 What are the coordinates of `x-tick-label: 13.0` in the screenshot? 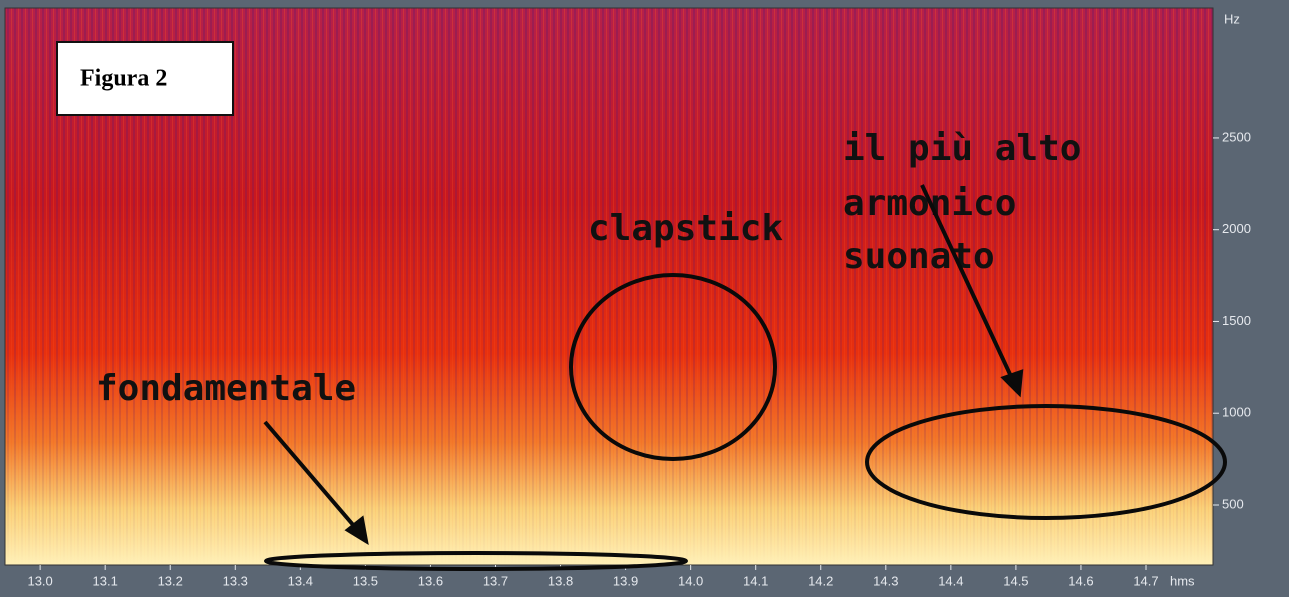 It's located at (39, 580).